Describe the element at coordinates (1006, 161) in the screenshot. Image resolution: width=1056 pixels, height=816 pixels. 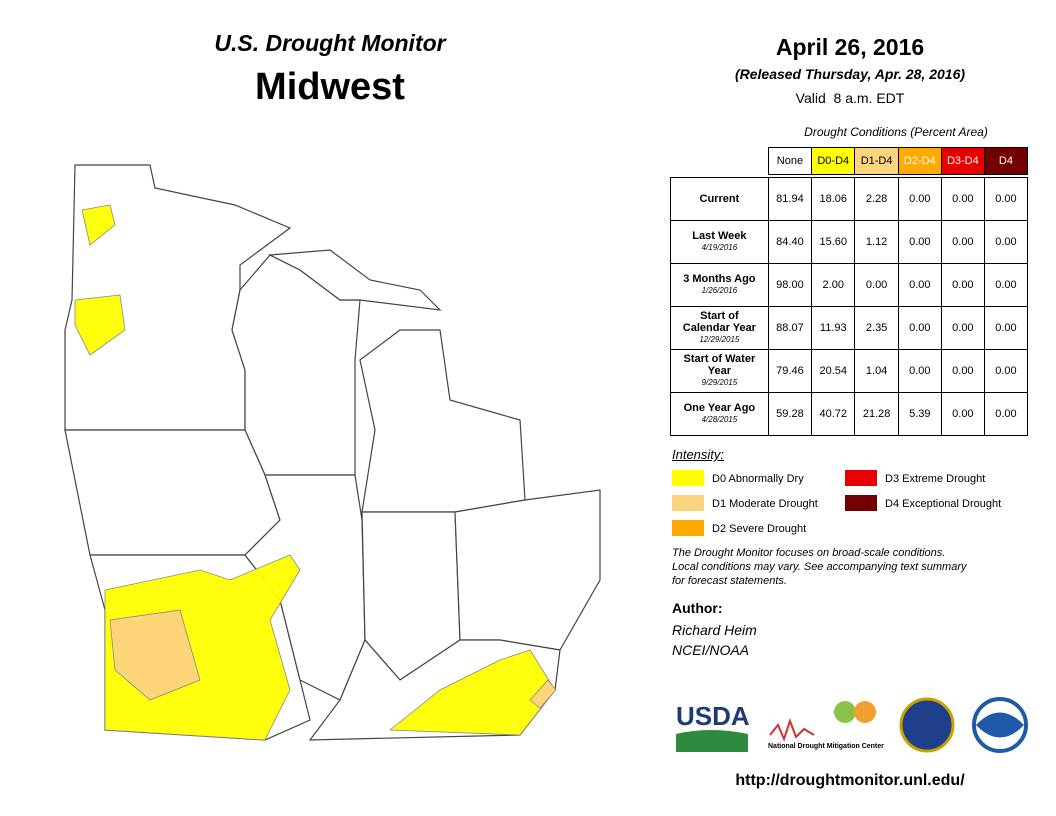
I see `column-header: D4` at that location.